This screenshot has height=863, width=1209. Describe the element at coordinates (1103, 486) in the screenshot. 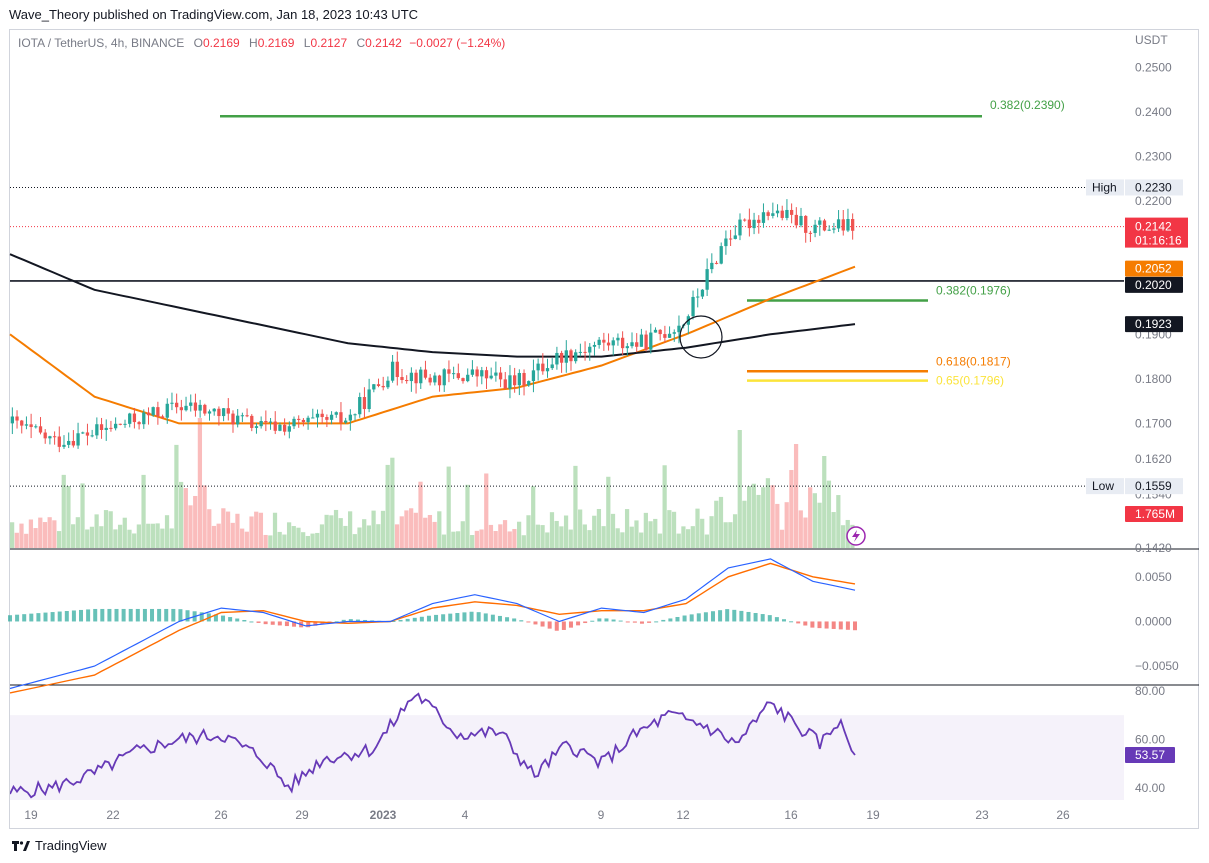

I see `low-tag-label: Low` at that location.